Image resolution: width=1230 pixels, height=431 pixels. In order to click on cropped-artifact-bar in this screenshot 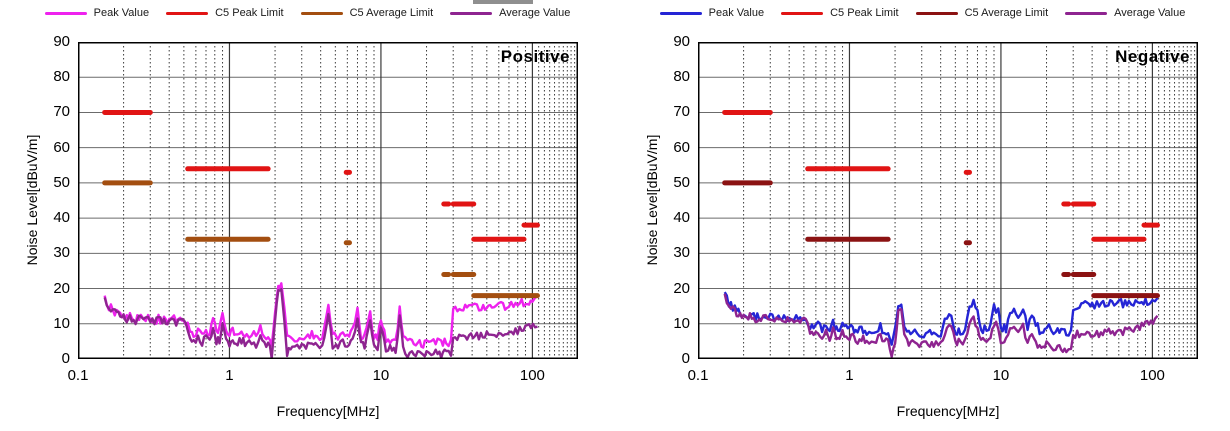, I will do `click(503, 2)`.